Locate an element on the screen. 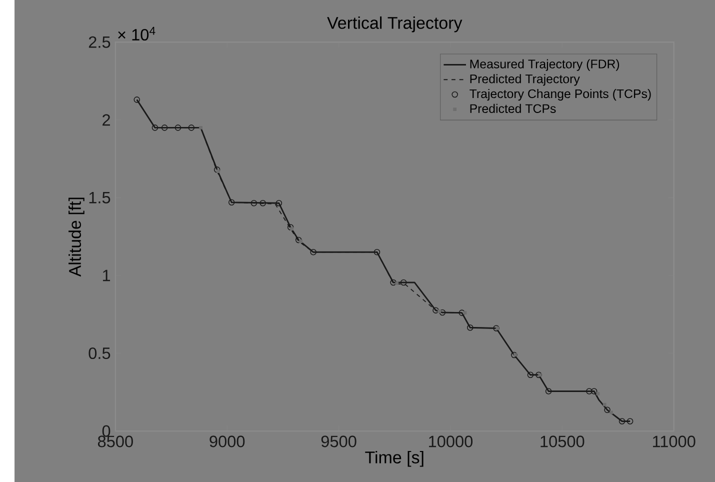 This screenshot has width=715, height=482. legend-label: Trajectory Change Points (TCPs) is located at coordinates (560, 95).